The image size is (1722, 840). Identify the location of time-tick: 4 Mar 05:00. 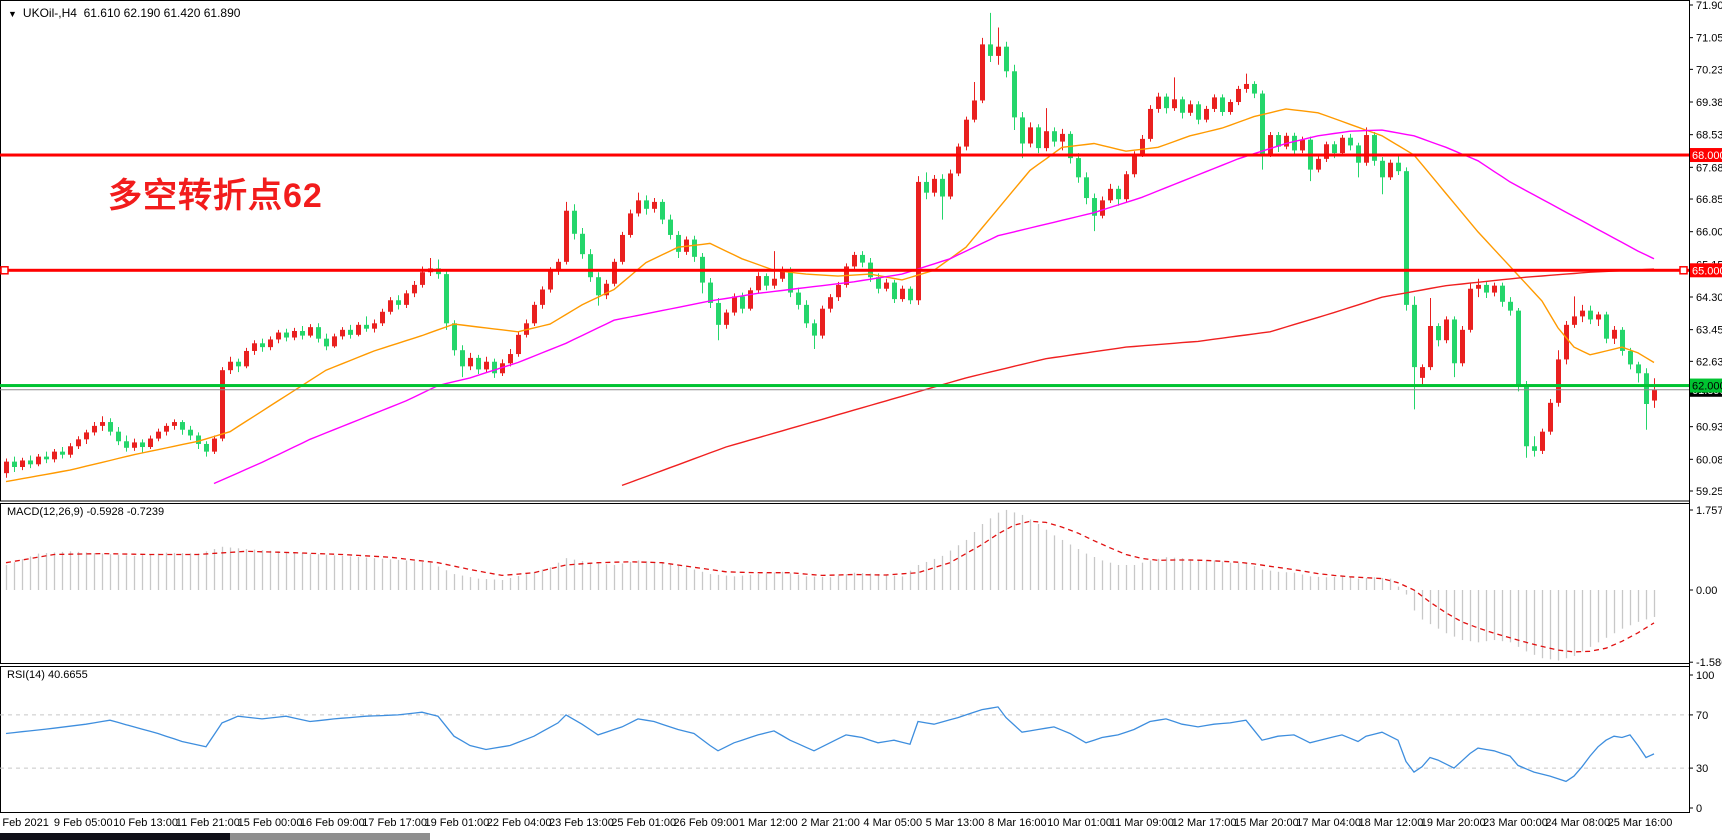
(892, 823).